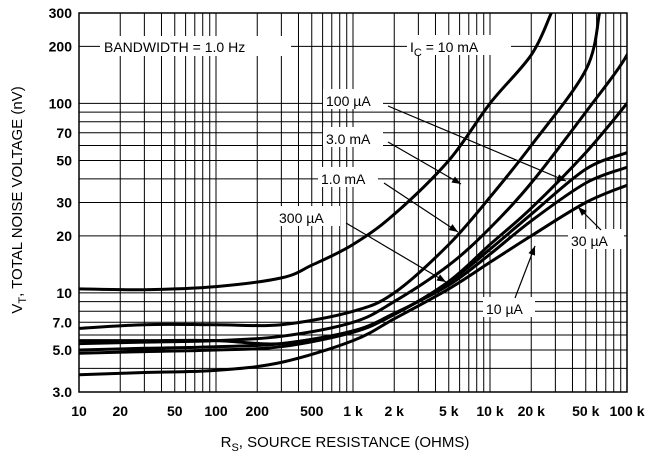  Describe the element at coordinates (64, 160) in the screenshot. I see `y-tick-label: 50` at that location.